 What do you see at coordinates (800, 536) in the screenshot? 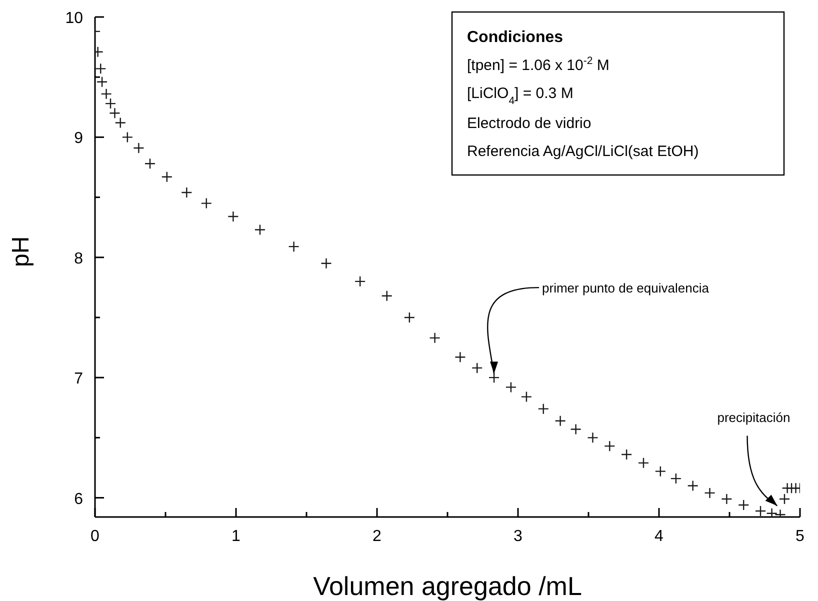
I see `x-tick-label: 5` at bounding box center [800, 536].